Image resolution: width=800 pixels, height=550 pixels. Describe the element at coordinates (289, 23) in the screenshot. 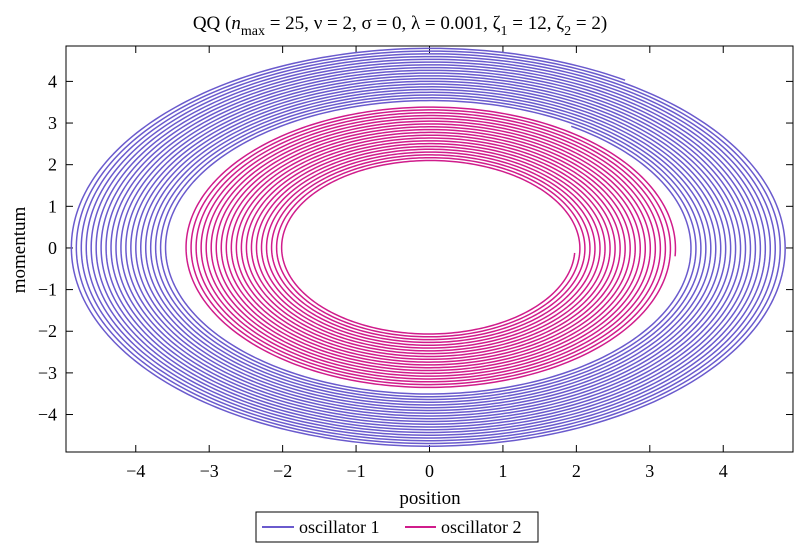

I see `title-n-val: = 25,` at that location.